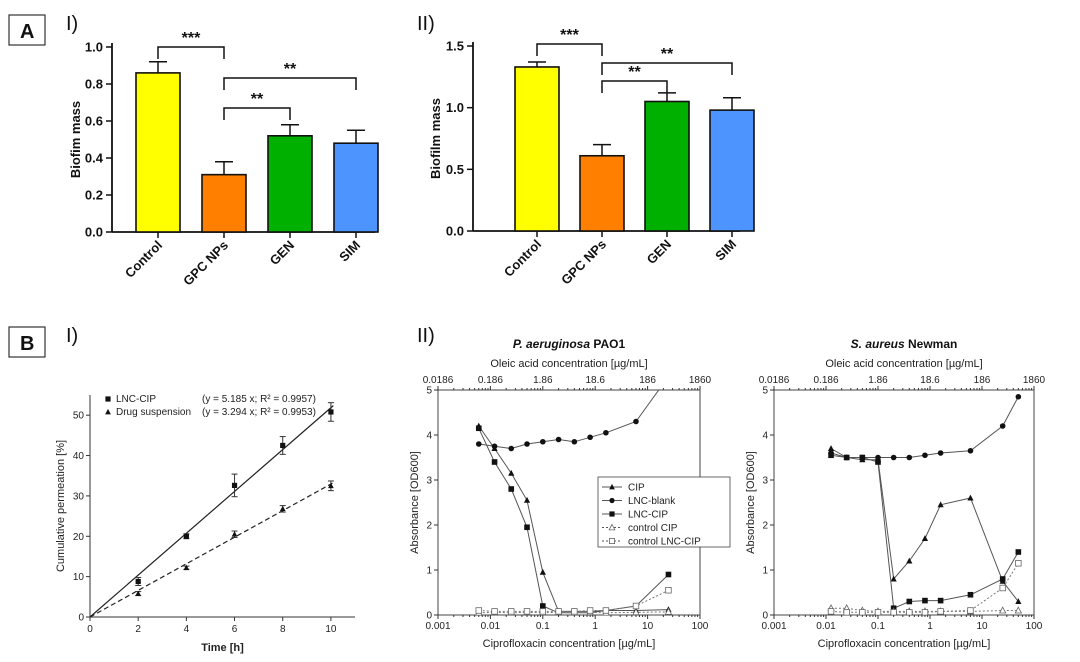 The height and width of the screenshot is (662, 1080). I want to click on y-tick-label: 3, so click(429, 481).